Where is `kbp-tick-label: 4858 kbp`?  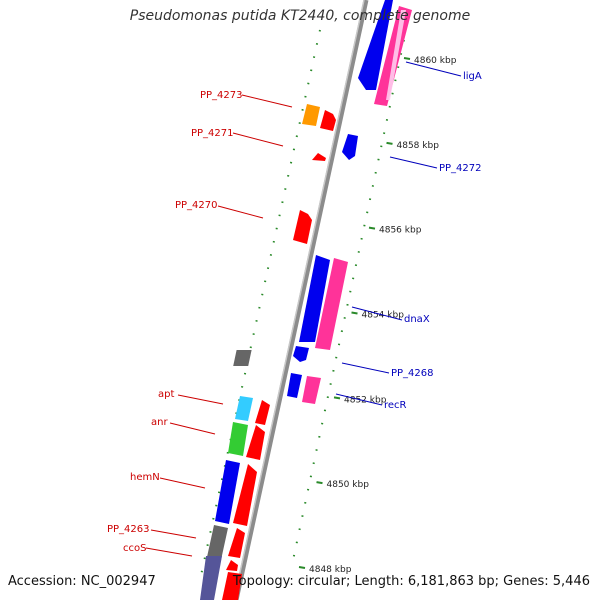 kbp-tick-label: 4858 kbp is located at coordinates (418, 146).